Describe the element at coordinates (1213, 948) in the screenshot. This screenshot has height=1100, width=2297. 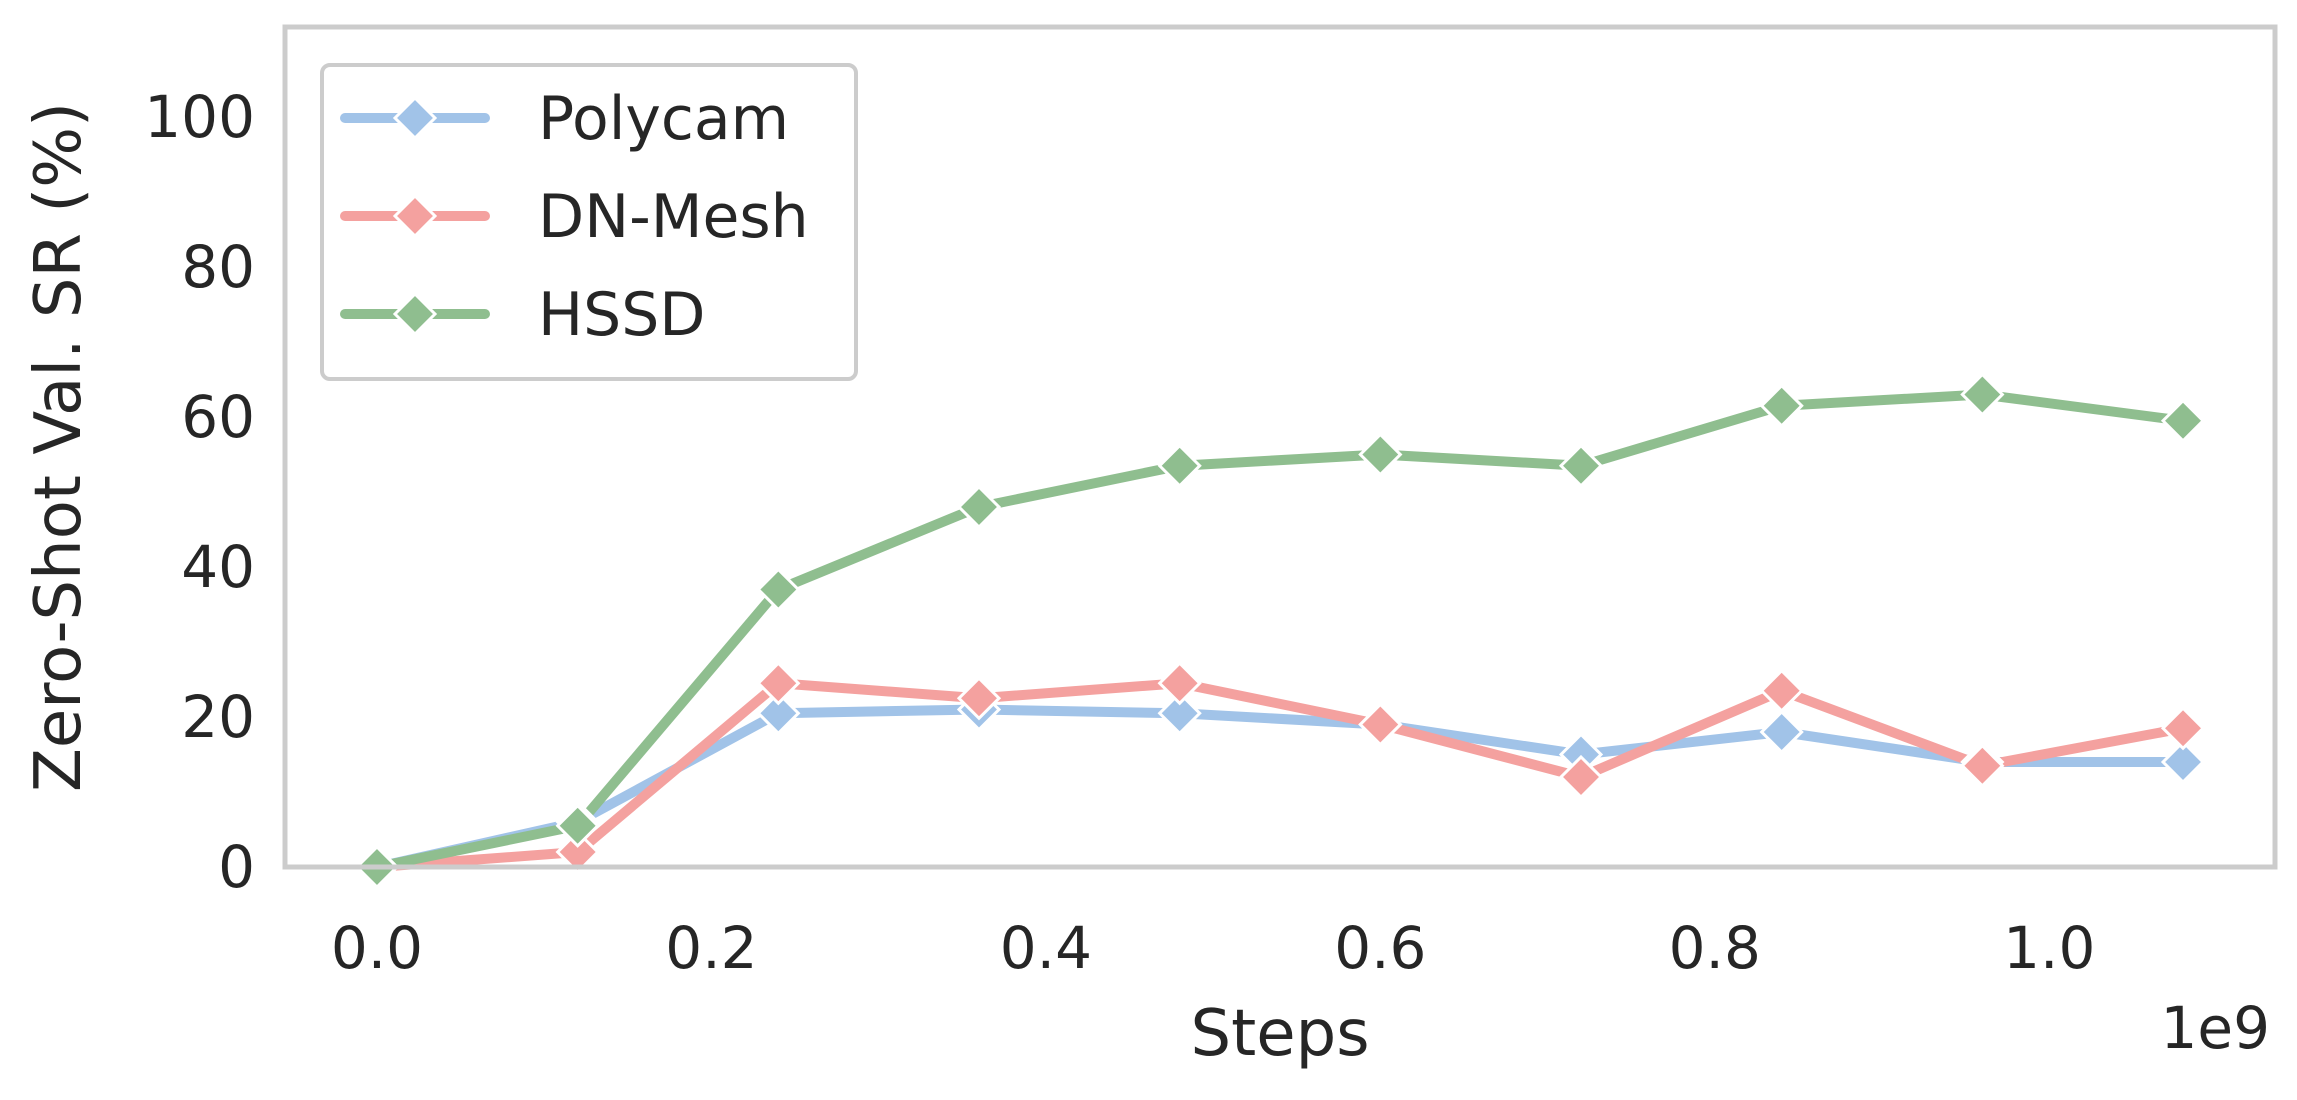
I see `x-axis-ticks: 0.0 0.2 0.4 0.6 0.8 1.0` at that location.